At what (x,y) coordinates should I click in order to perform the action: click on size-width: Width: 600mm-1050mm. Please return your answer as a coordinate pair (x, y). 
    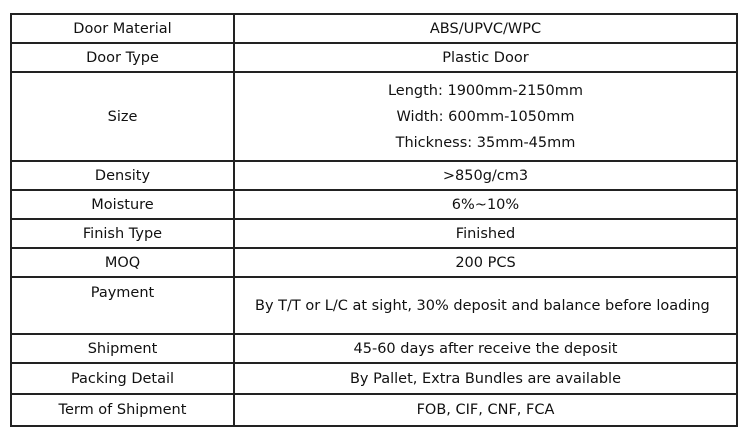
    Looking at the image, I should click on (485, 116).